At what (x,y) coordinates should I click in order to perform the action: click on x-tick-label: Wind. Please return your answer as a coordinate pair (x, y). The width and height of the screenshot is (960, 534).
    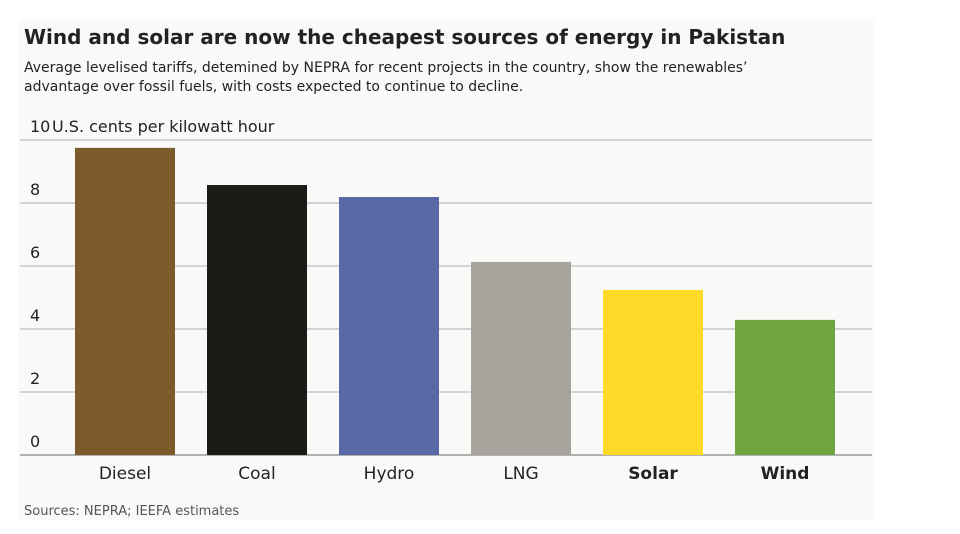
    Looking at the image, I should click on (785, 474).